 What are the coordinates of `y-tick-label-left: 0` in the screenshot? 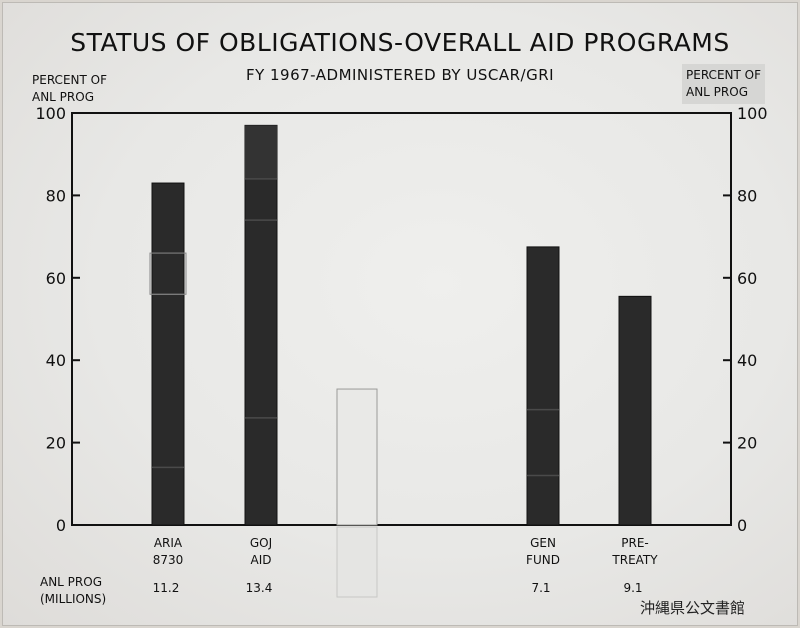 It's located at (61, 525).